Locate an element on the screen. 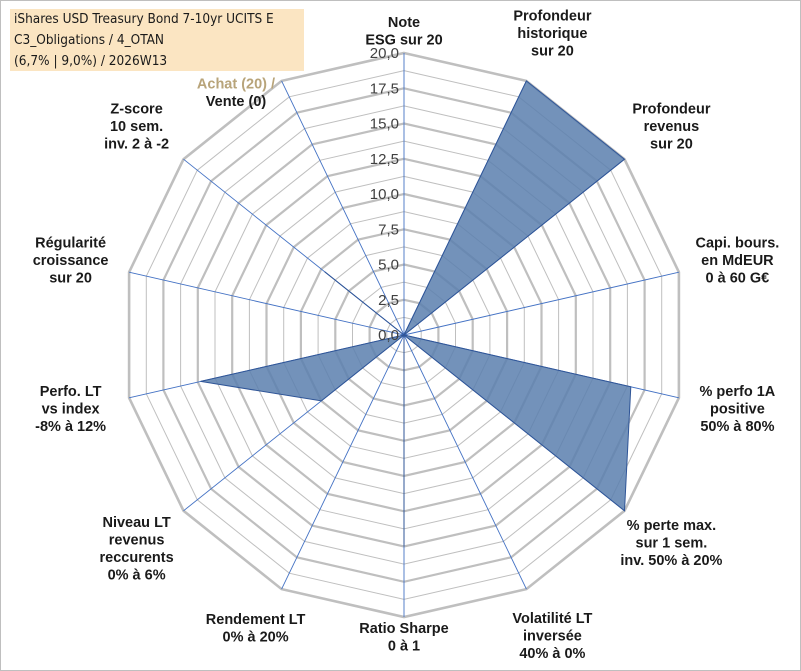 This screenshot has height=671, width=801. tick-label: 7,5 is located at coordinates (388, 229).